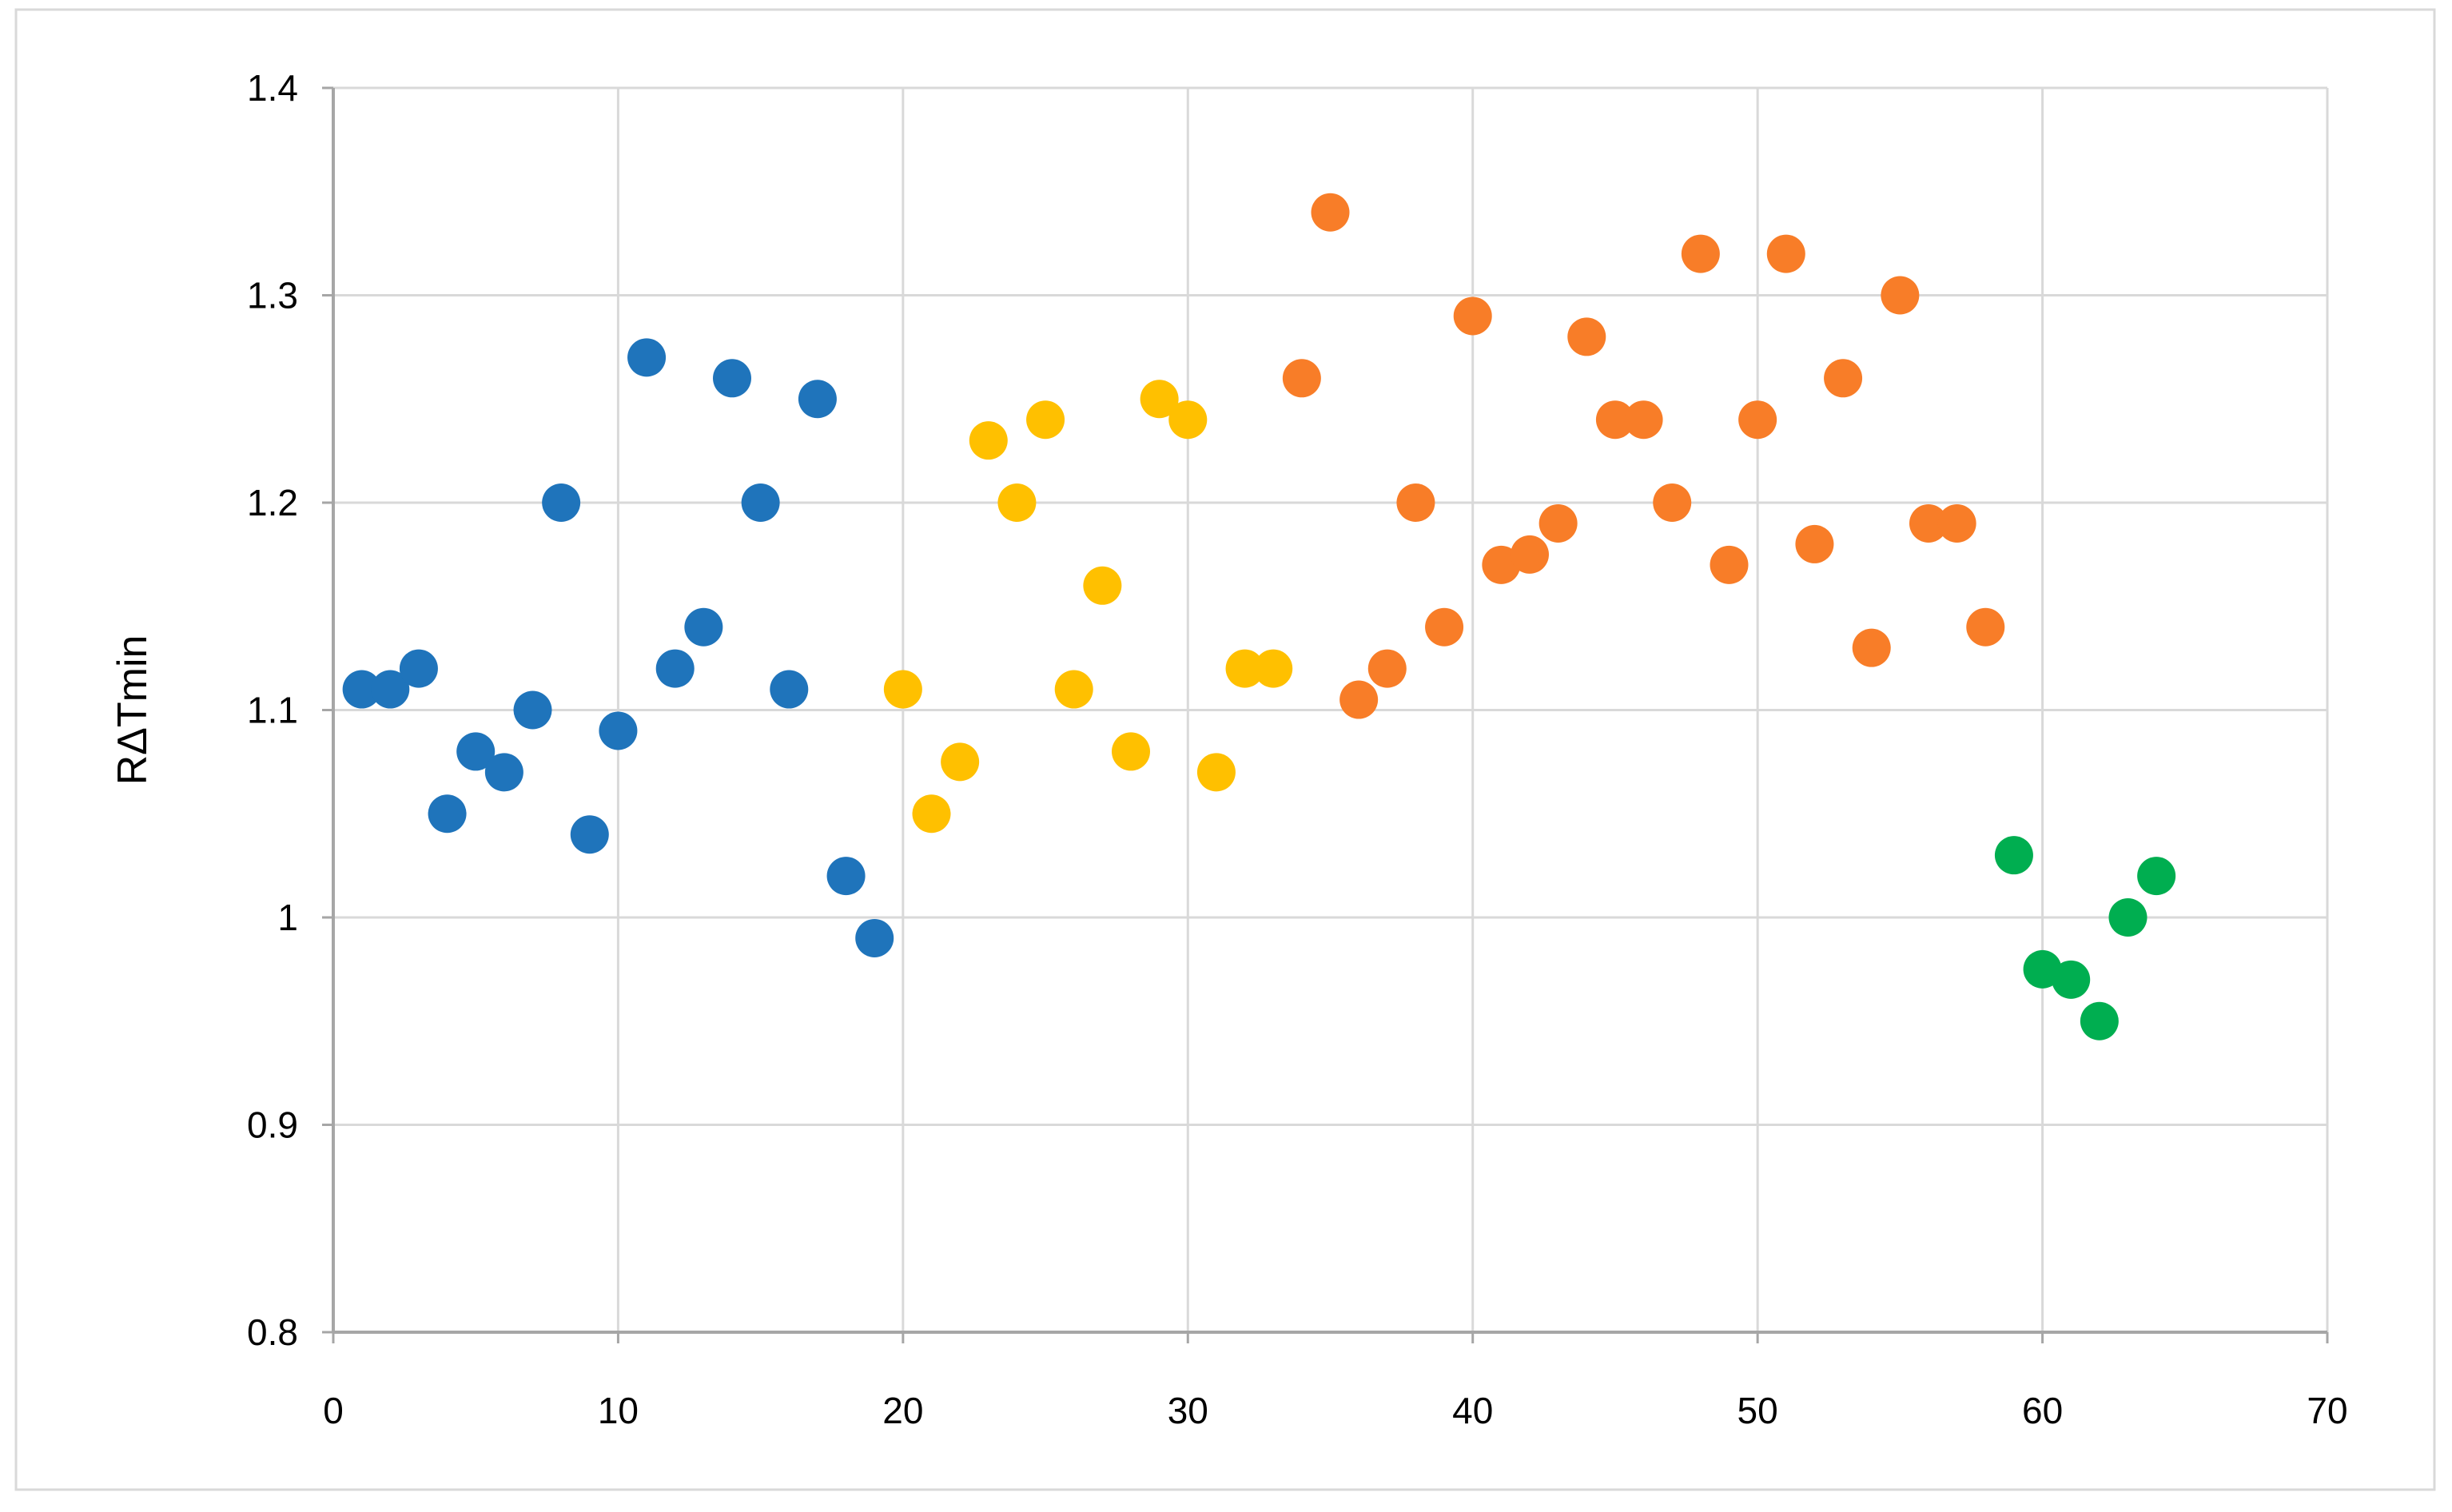 This screenshot has width=2452, height=1512. What do you see at coordinates (288, 917) in the screenshot?
I see `y-tick-label: 1` at bounding box center [288, 917].